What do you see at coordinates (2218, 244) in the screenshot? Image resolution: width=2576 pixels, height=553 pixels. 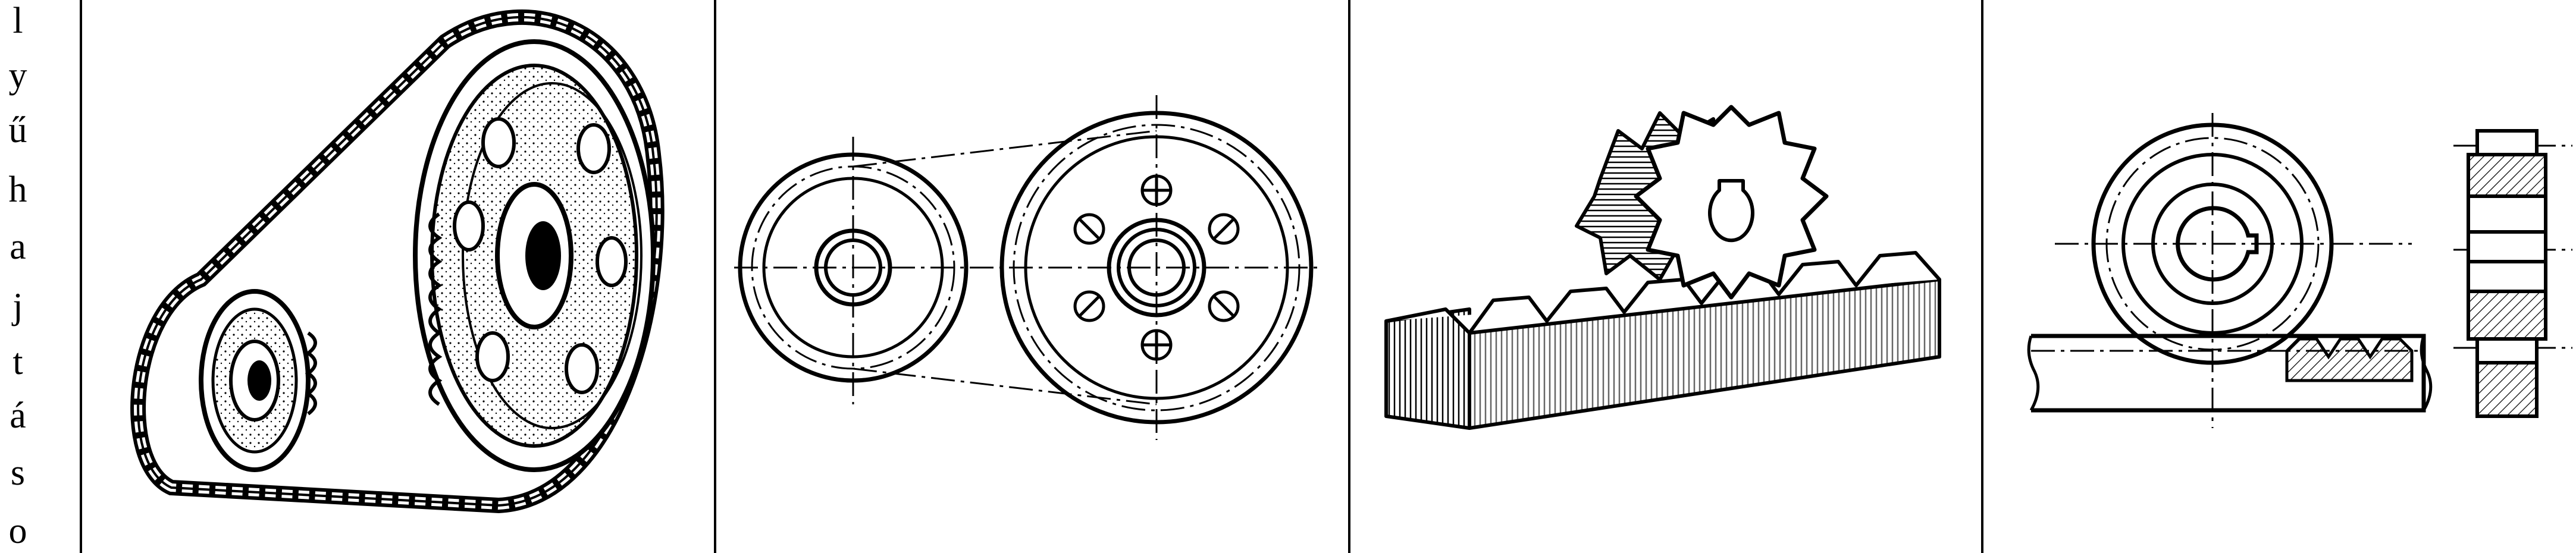 I see `pinion-keyed-bore` at bounding box center [2218, 244].